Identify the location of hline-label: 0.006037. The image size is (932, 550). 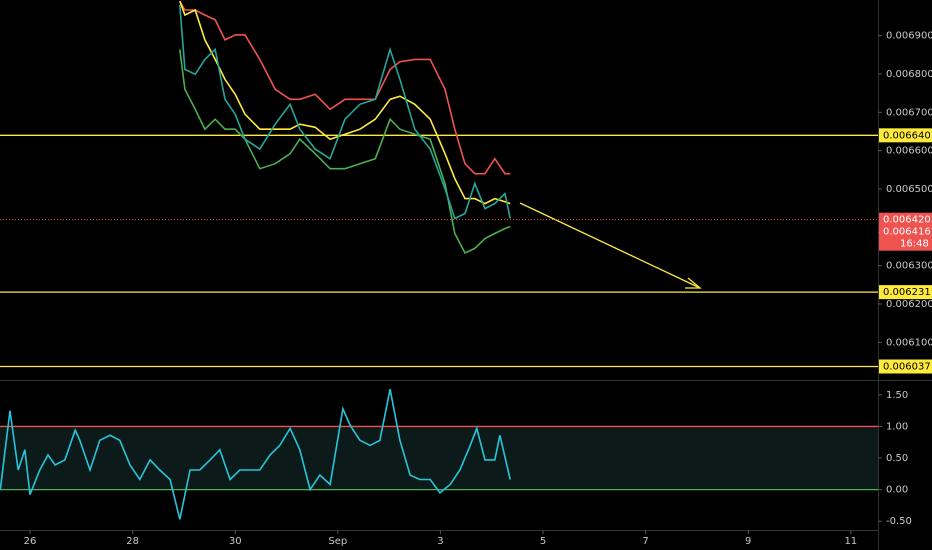
(907, 366).